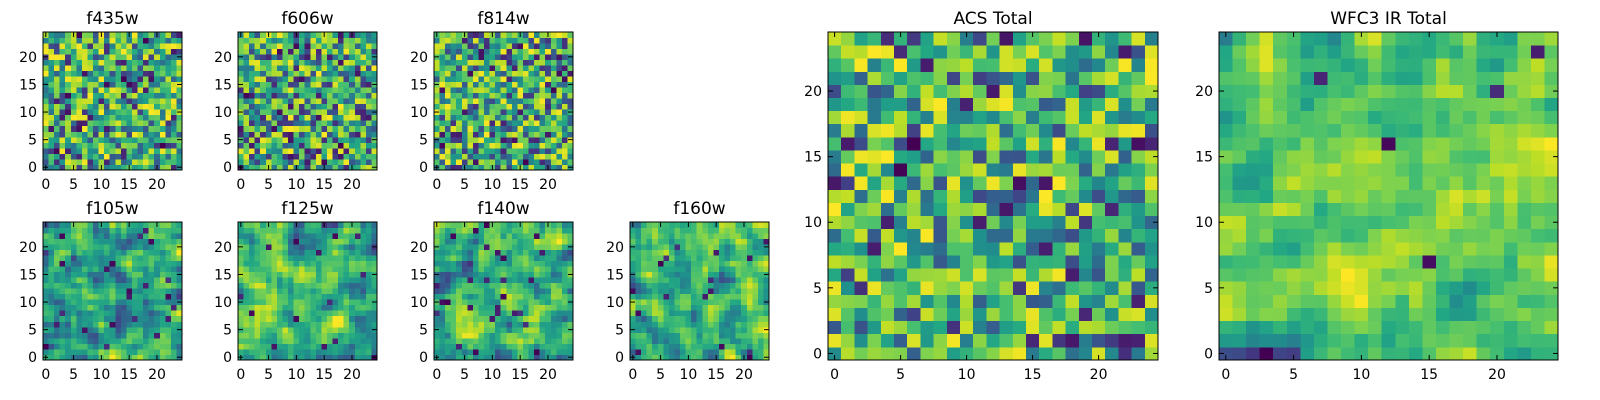 The height and width of the screenshot is (400, 1600). What do you see at coordinates (113, 291) in the screenshot?
I see `heatmap-cells` at bounding box center [113, 291].